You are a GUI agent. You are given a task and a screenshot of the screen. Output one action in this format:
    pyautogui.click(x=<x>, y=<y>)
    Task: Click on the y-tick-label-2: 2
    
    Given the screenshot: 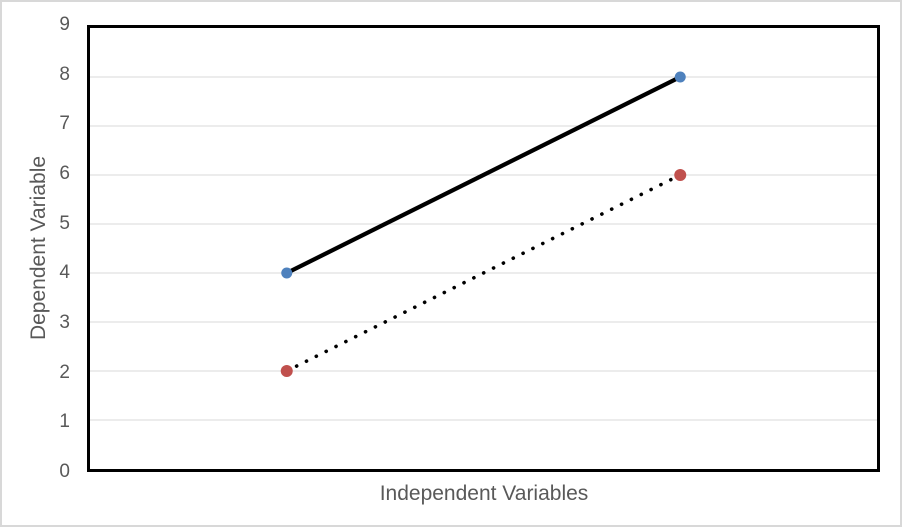 What is the action you would take?
    pyautogui.click(x=64, y=372)
    